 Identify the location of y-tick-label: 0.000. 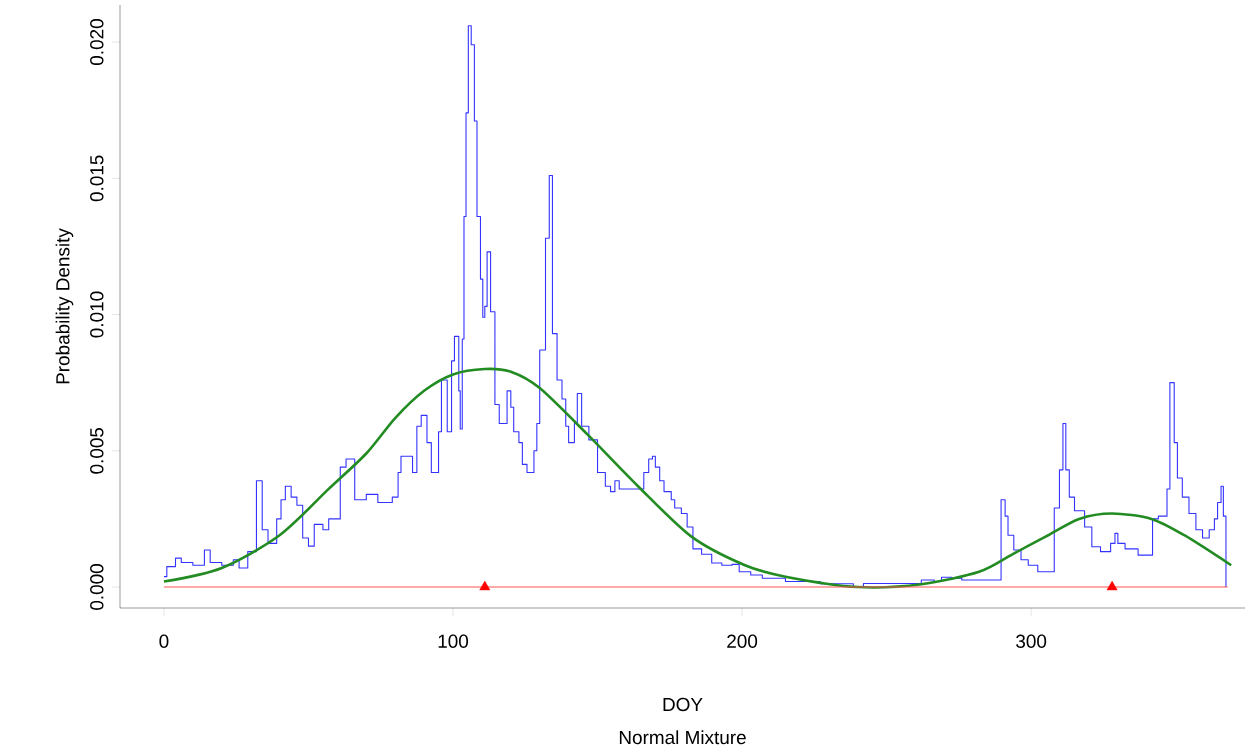
(97, 587).